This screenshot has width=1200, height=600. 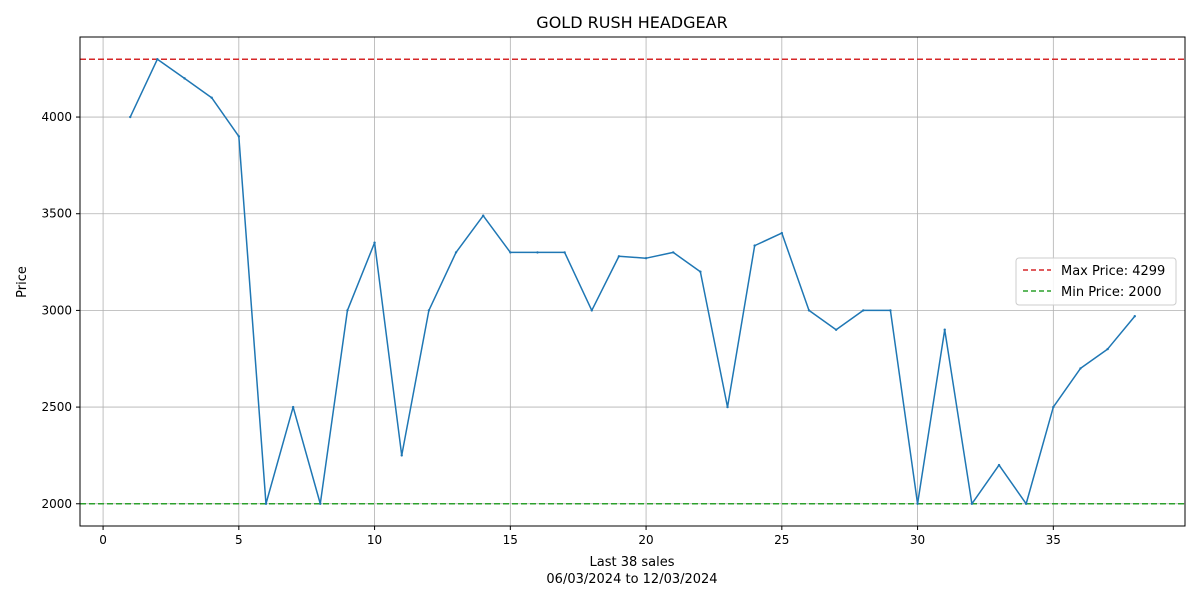 I want to click on y-tick-label: 4000, so click(x=56, y=117).